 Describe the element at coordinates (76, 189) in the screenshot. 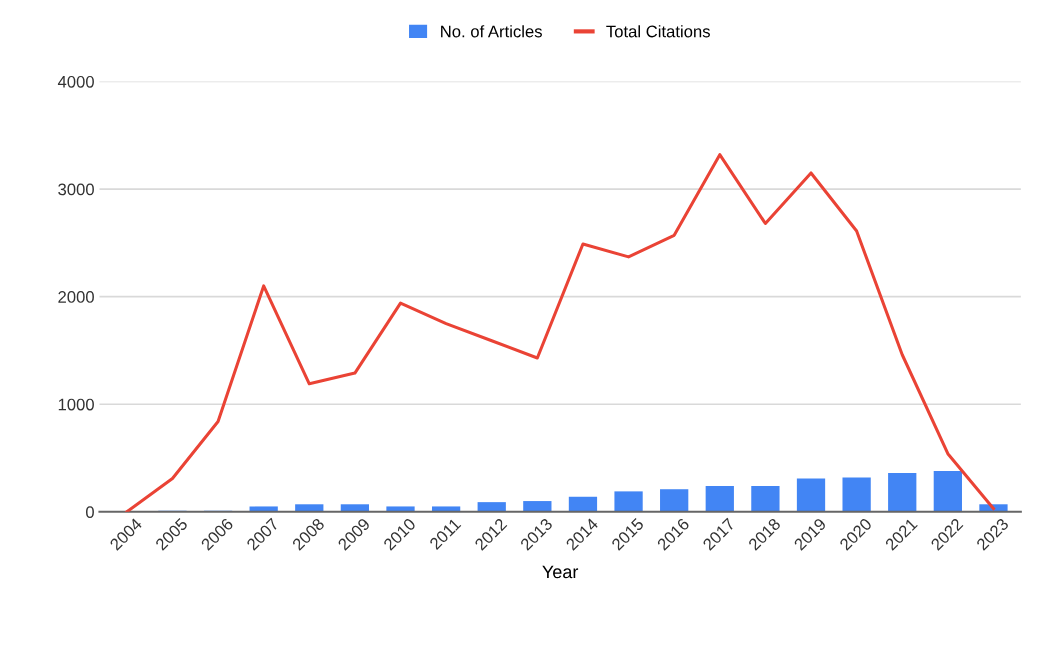

I see `y-tick-label: 3000` at that location.